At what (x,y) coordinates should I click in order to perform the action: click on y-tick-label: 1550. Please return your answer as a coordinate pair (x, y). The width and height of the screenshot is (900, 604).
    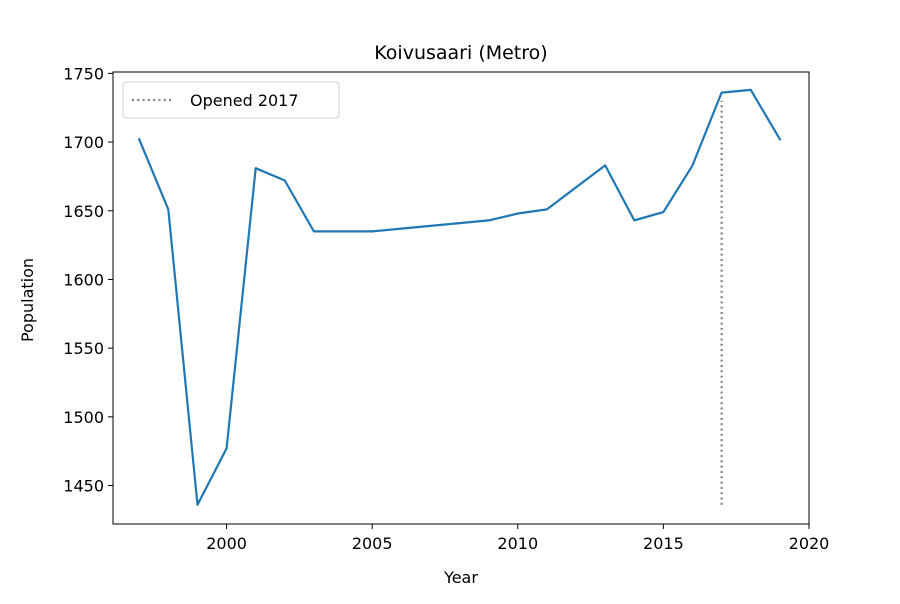
    Looking at the image, I should click on (83, 348).